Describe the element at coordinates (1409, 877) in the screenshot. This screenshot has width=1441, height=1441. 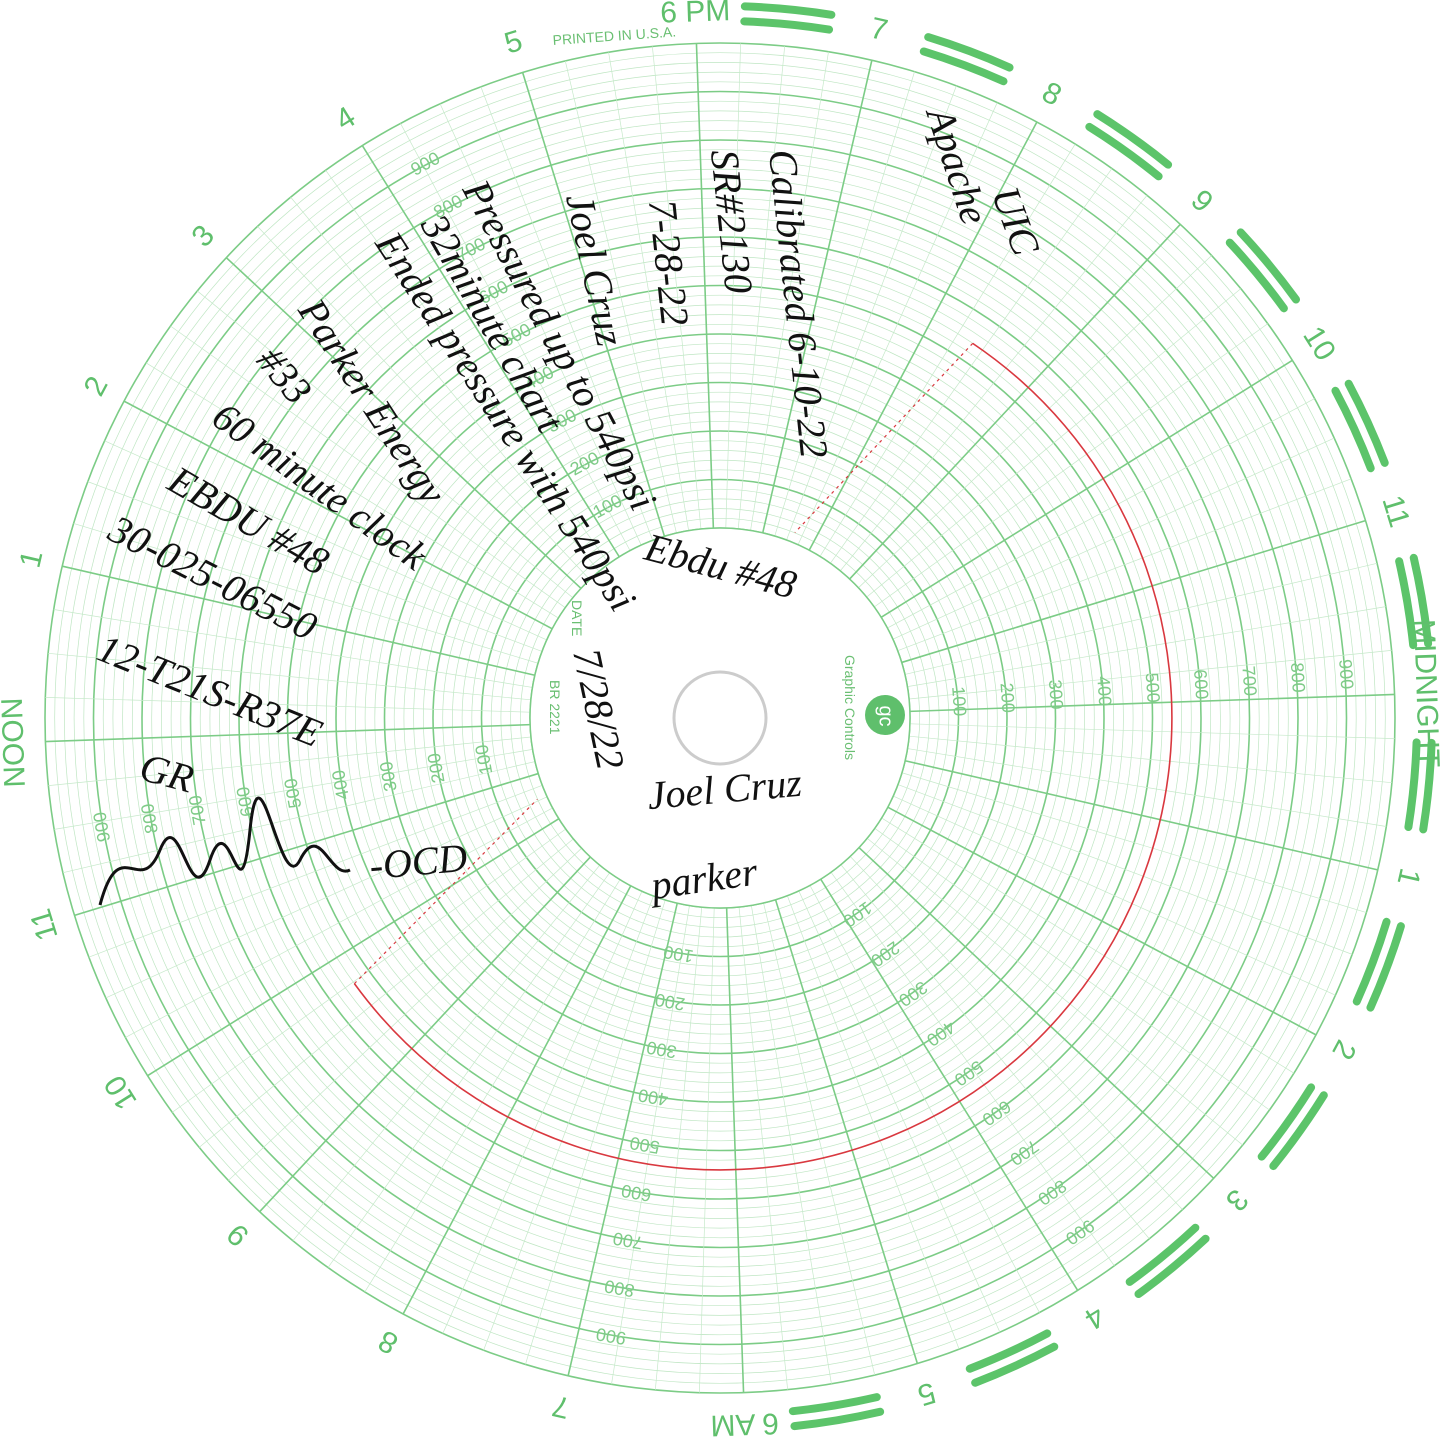
I see `hour-label: 1` at that location.